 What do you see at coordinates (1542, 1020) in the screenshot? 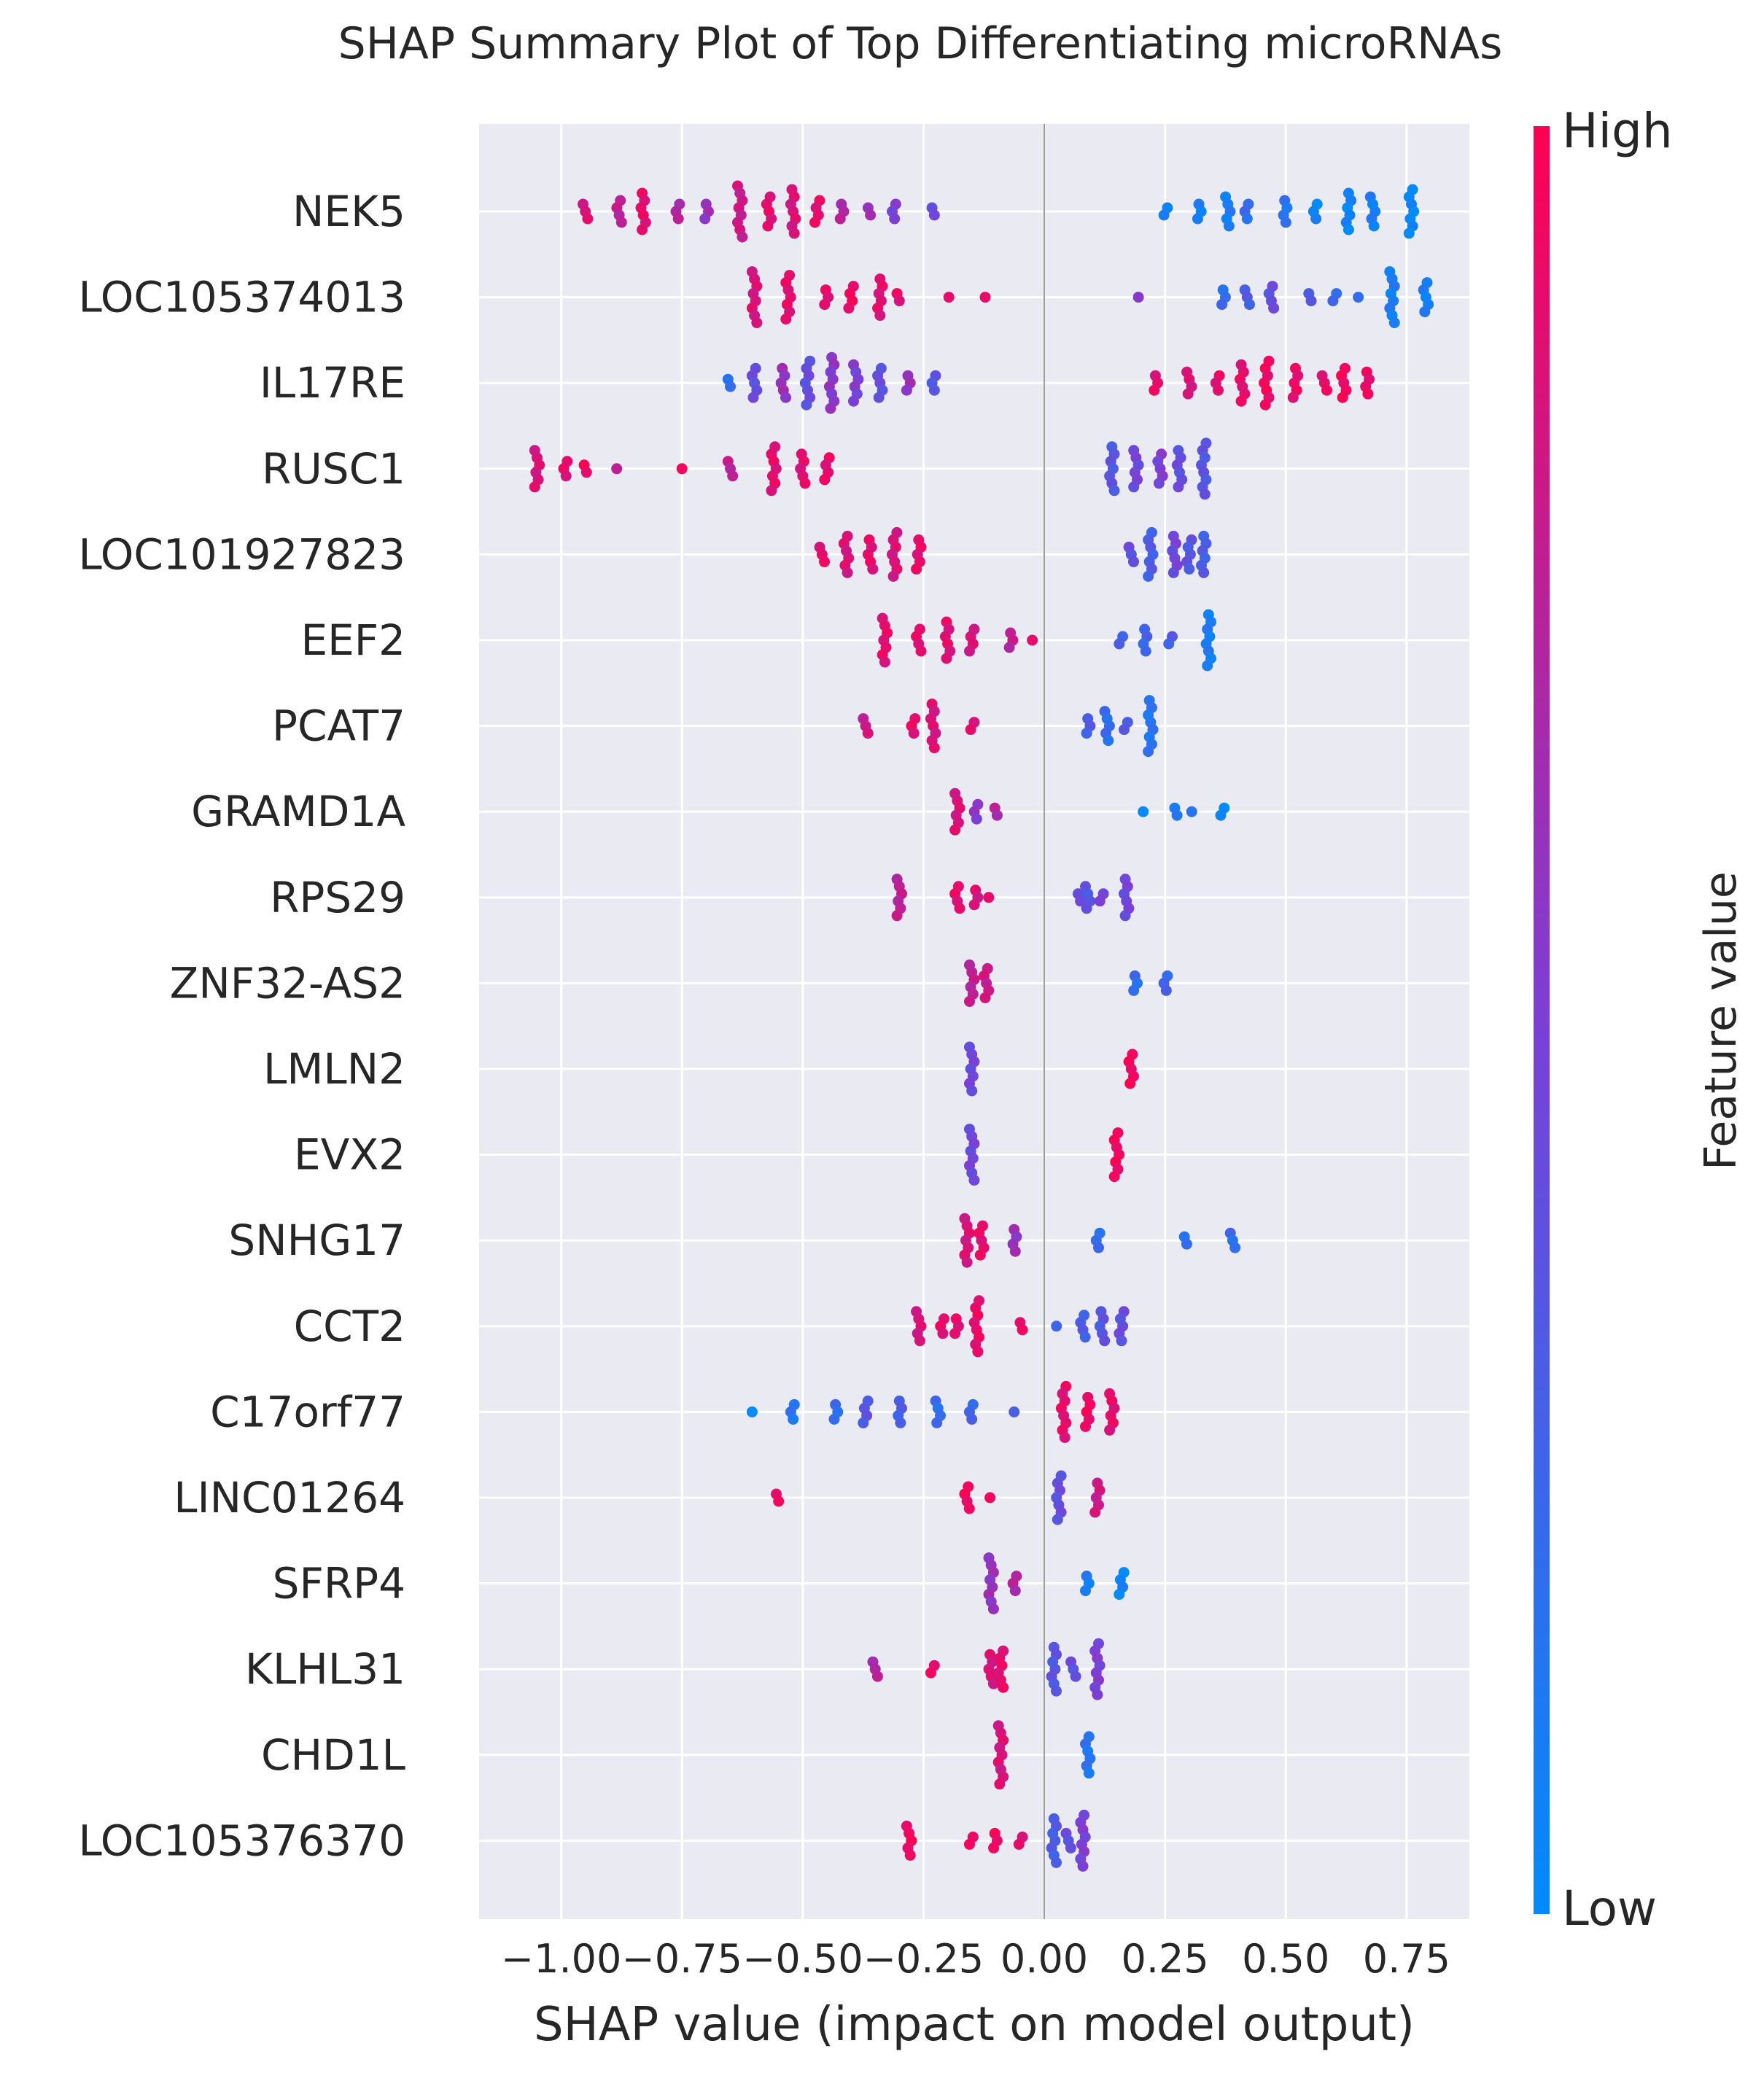
I see `colorbar` at bounding box center [1542, 1020].